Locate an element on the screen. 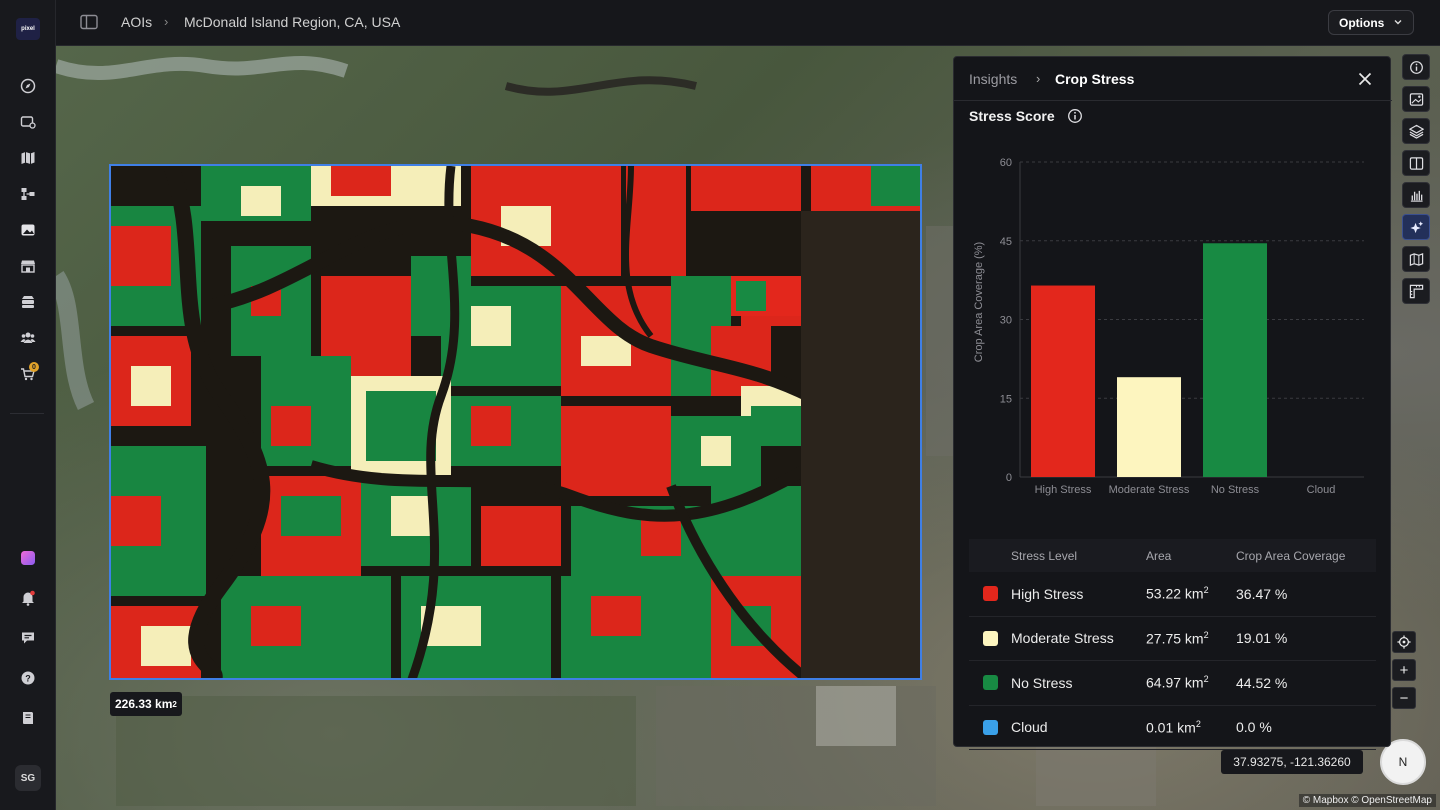  table-header: Stress Level Area Crop Area Coverage is located at coordinates (1172, 555).